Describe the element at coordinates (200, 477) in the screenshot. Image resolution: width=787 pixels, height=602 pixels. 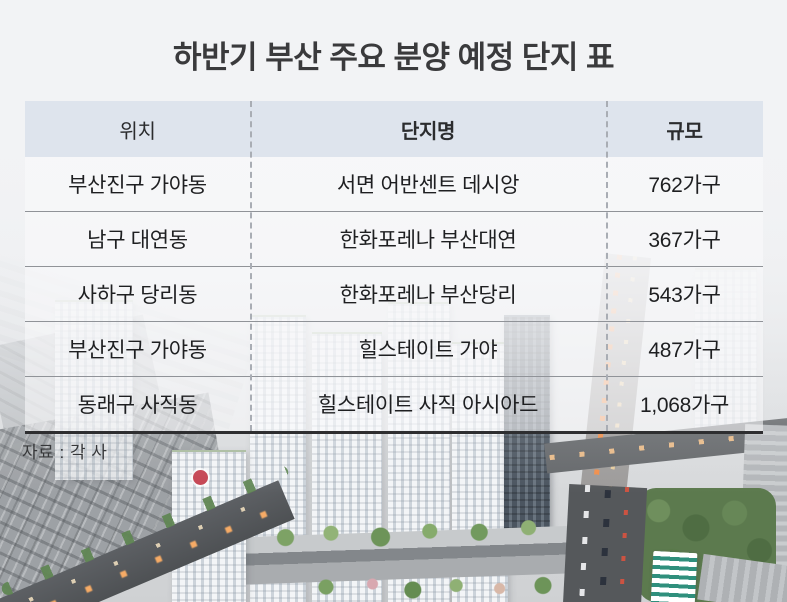
I see `photo-red-logo-badge` at that location.